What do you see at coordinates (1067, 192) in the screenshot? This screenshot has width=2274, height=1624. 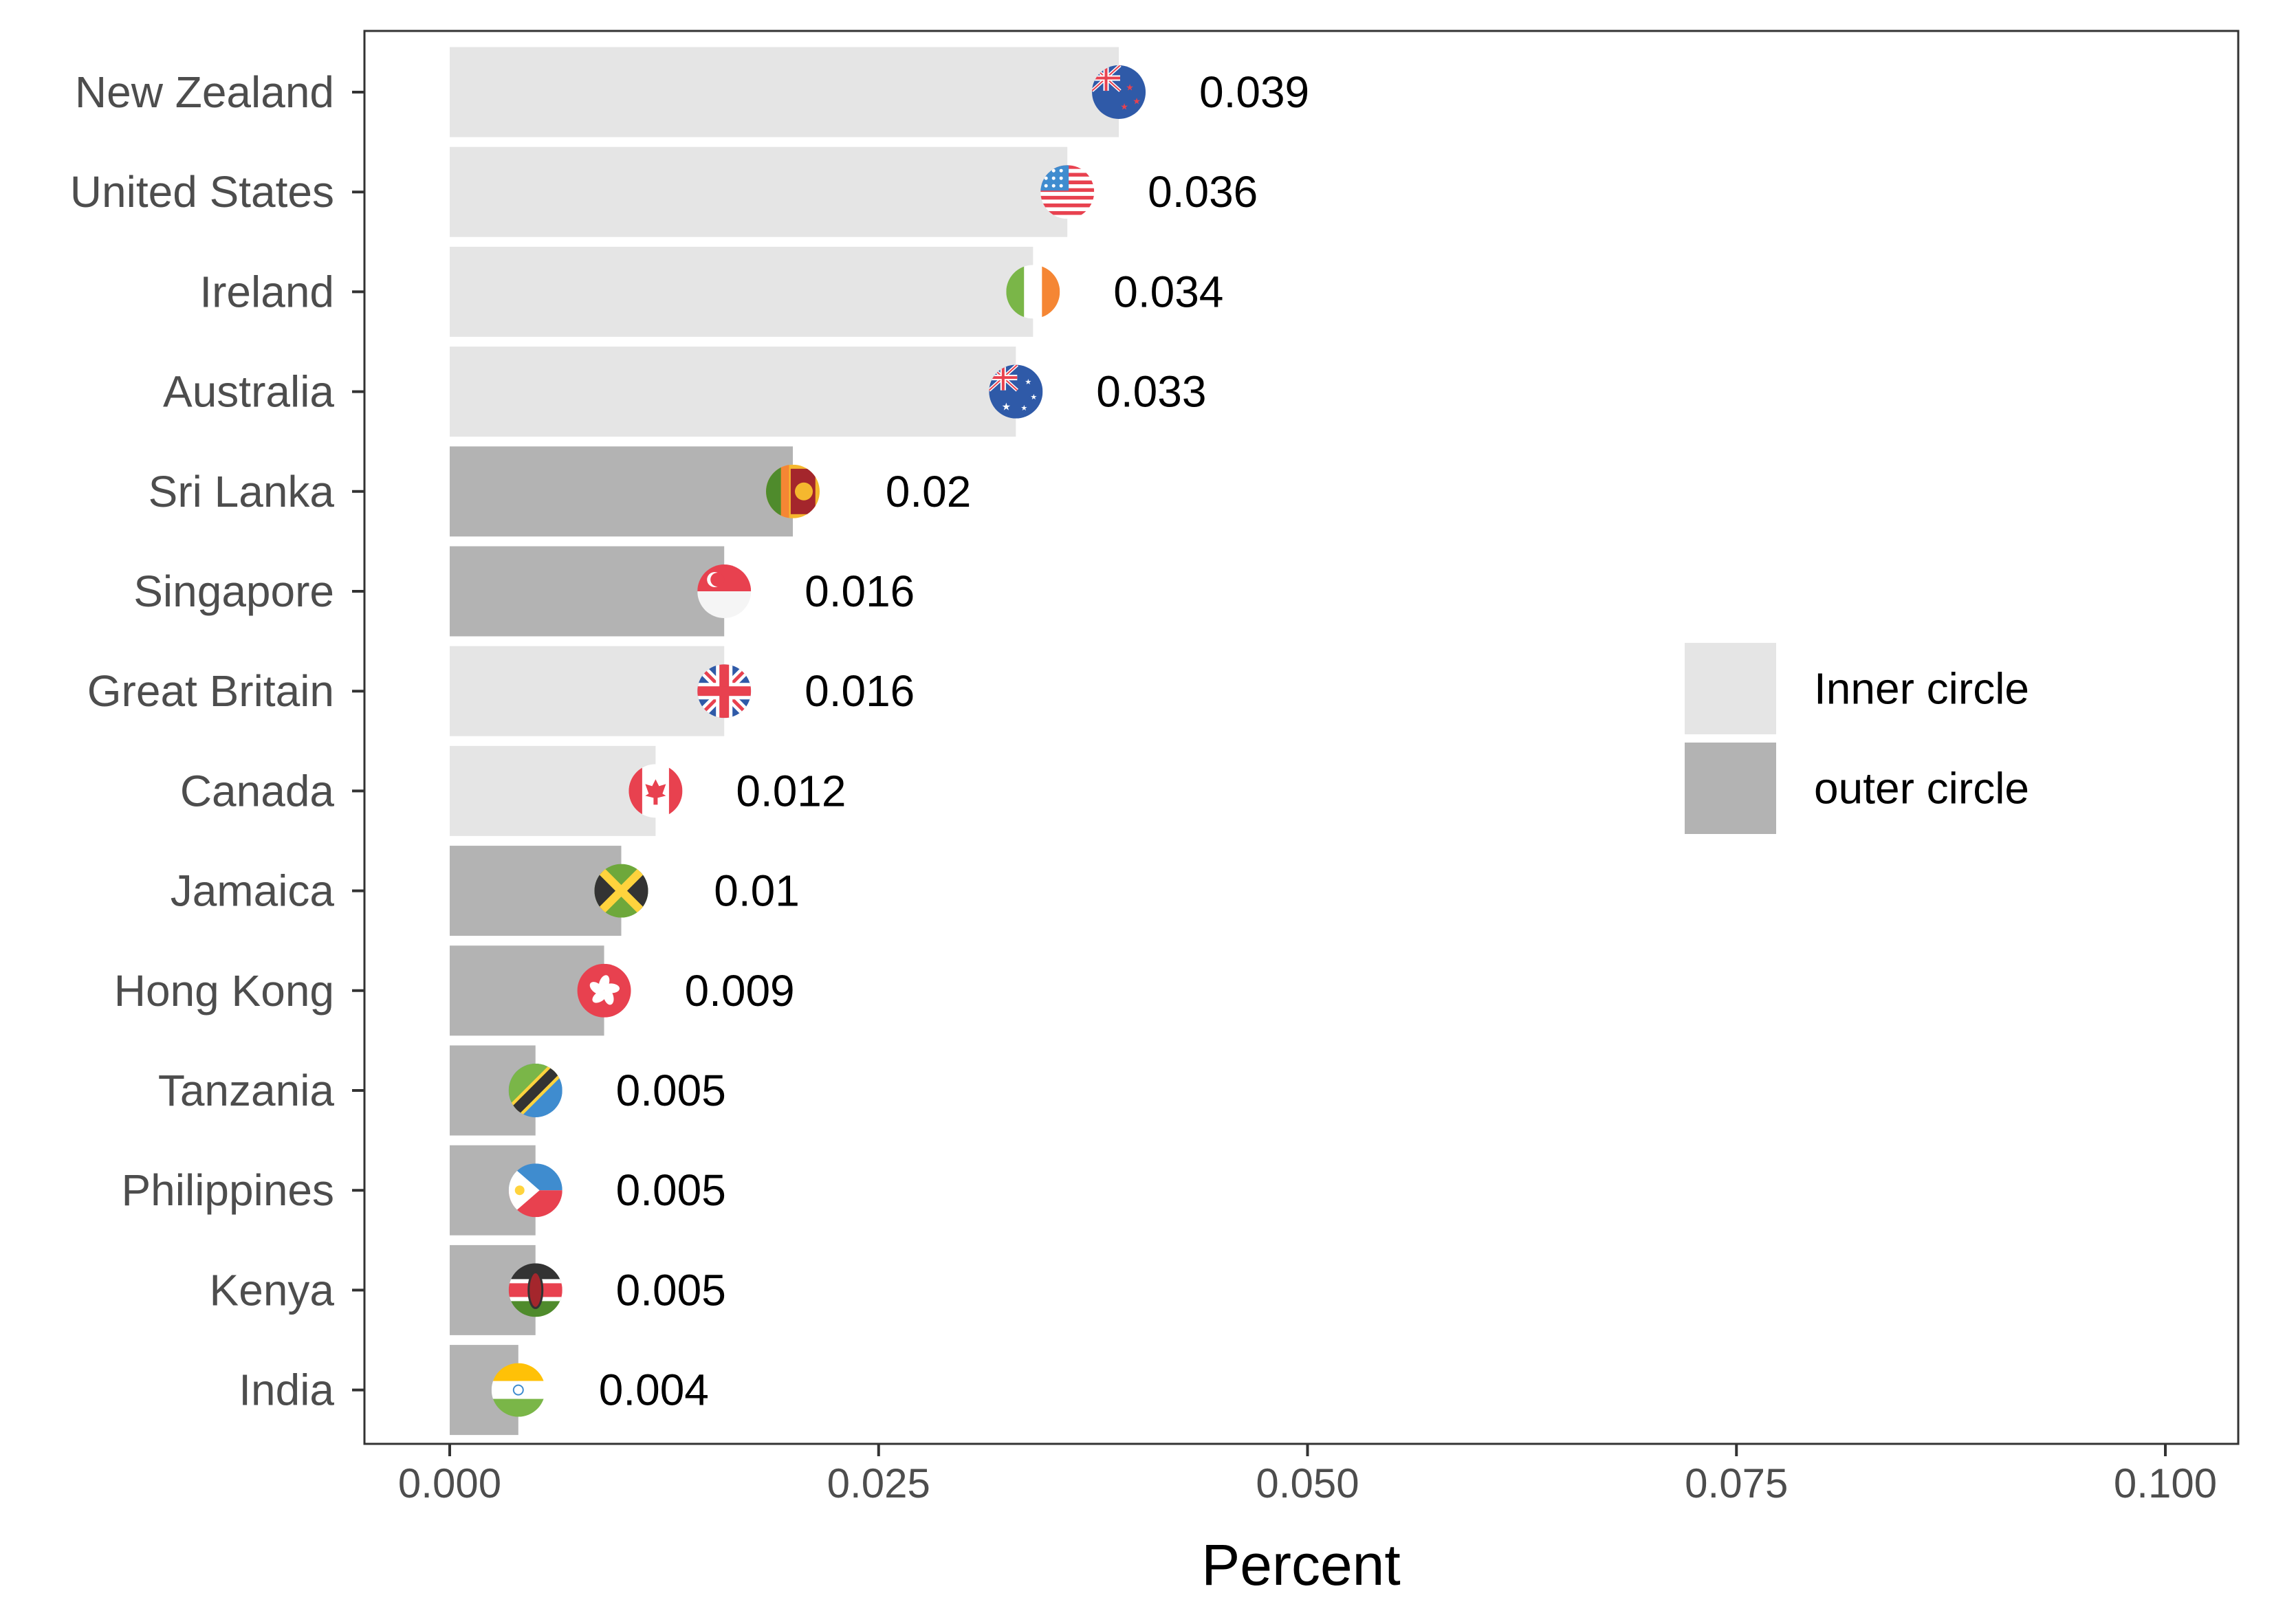 I see `united-states-flag-icon` at bounding box center [1067, 192].